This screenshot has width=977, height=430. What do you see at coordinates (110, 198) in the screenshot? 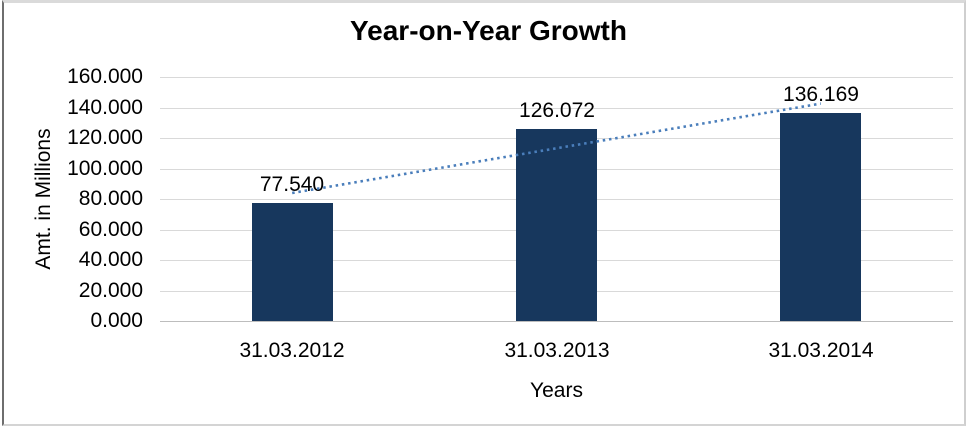
I see `y-tick-label: 80.000` at bounding box center [110, 198].